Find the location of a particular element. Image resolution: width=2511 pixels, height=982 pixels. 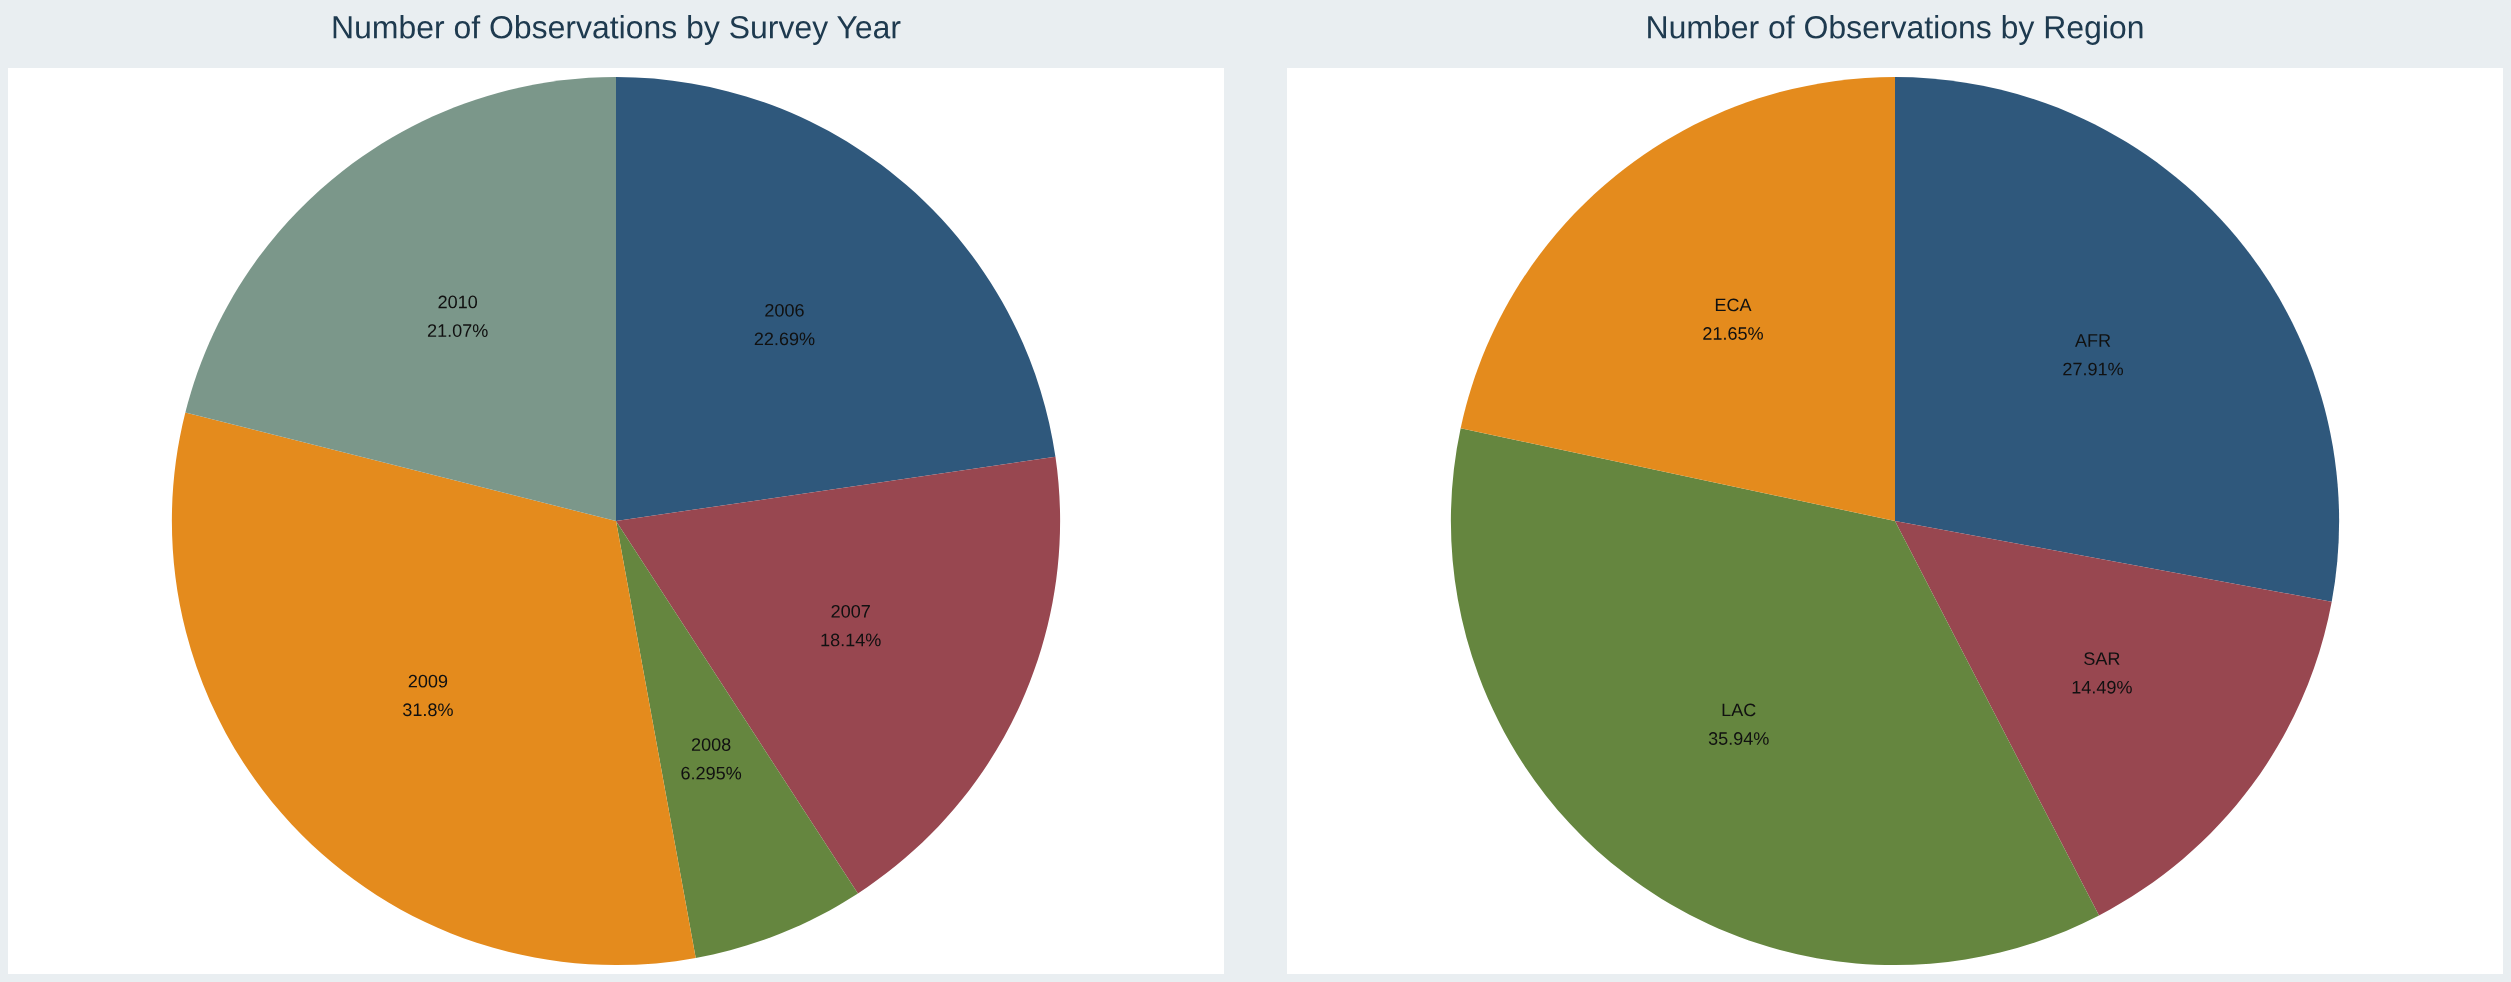

slice-label: AFR is located at coordinates (2093, 340).